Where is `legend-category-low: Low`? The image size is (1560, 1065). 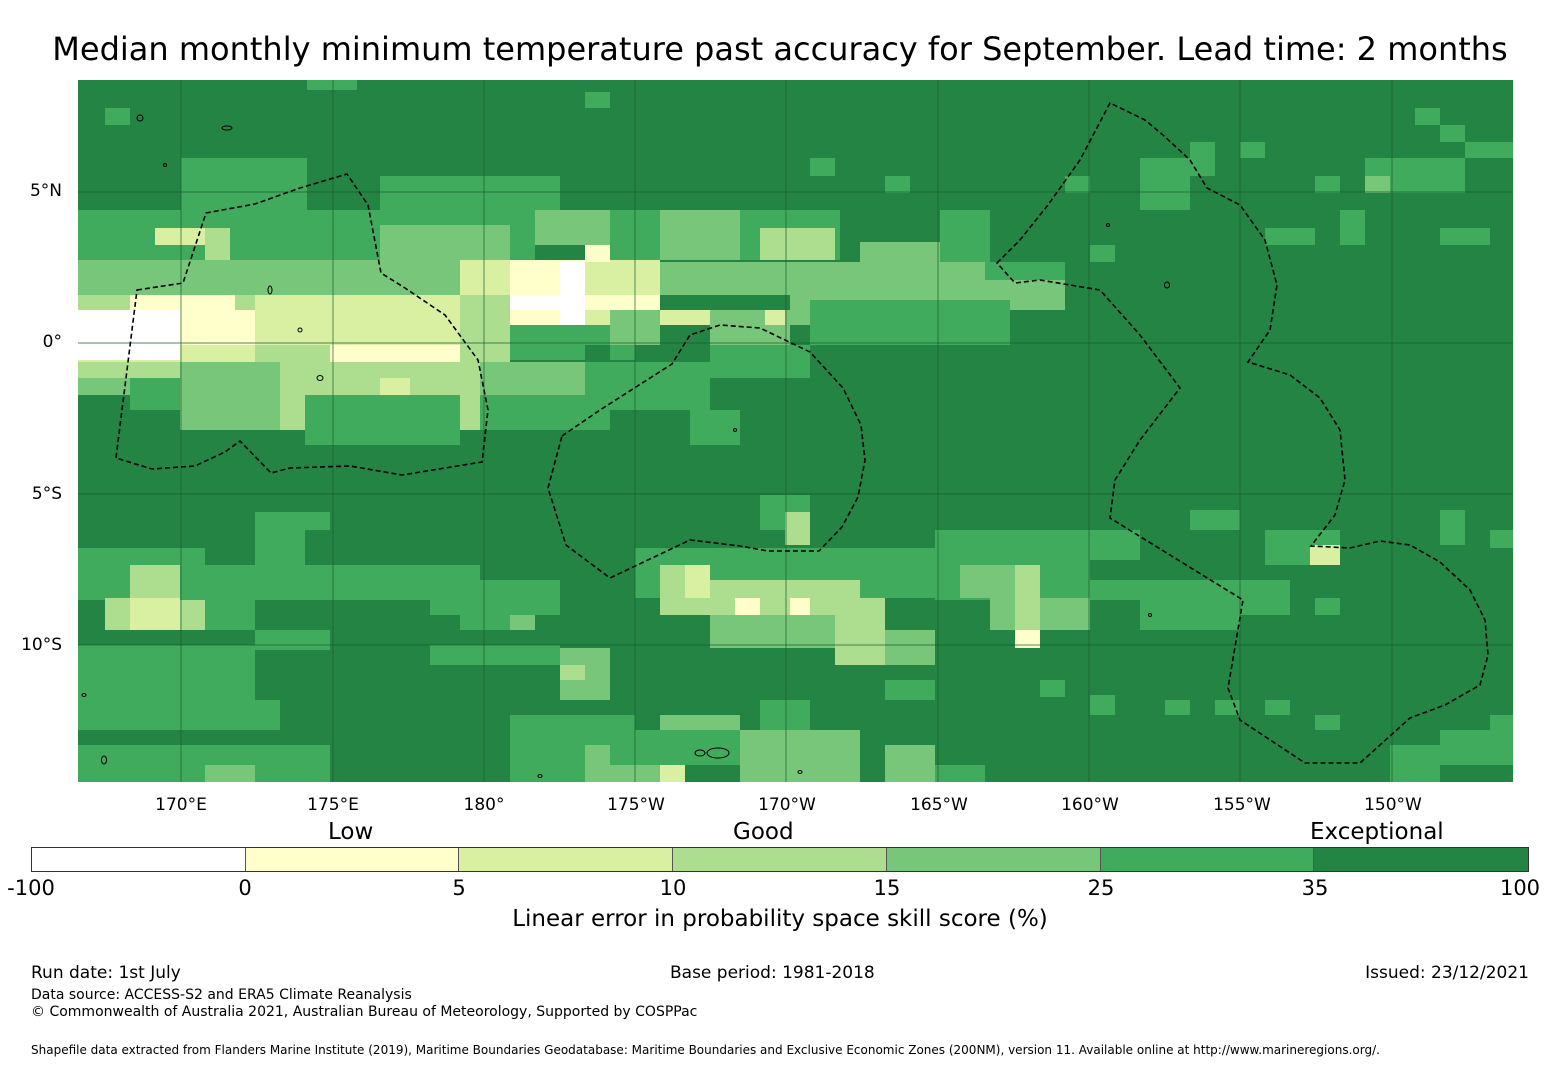 legend-category-low: Low is located at coordinates (351, 832).